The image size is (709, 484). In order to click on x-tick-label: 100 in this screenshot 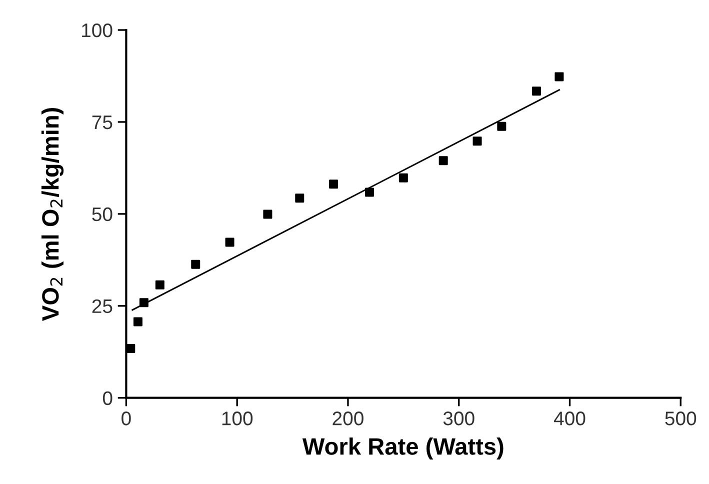, I will do `click(237, 419)`.